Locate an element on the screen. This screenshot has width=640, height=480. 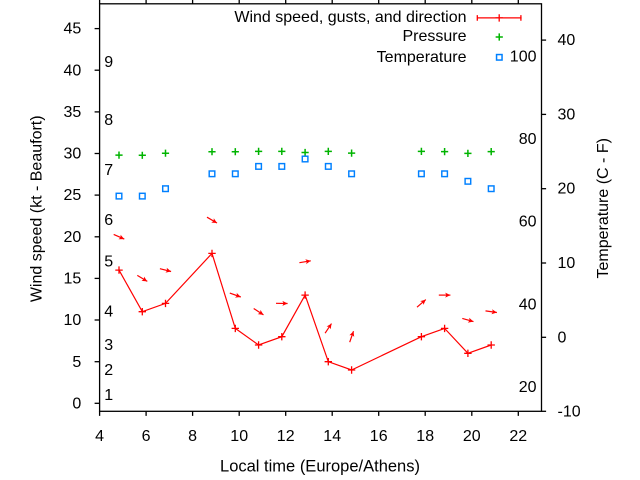
svg-text: 45 is located at coordinates (73, 29).